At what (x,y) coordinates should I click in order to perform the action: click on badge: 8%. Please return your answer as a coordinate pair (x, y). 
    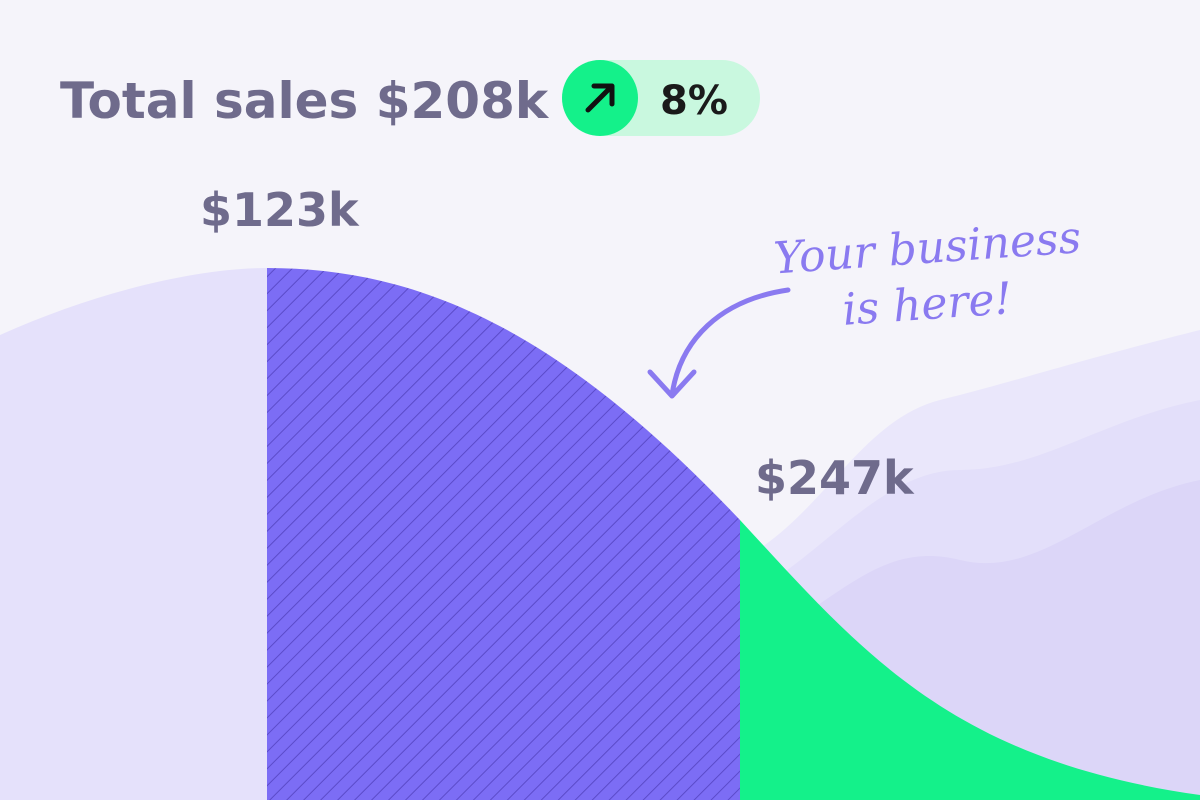
    Looking at the image, I should click on (661, 98).